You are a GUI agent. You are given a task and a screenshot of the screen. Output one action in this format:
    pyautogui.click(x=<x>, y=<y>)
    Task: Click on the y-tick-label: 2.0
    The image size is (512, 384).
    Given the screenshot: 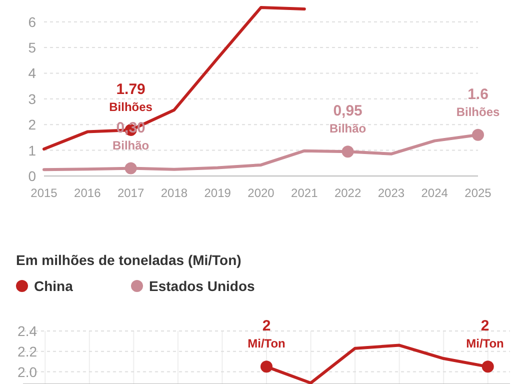 What is the action you would take?
    pyautogui.click(x=28, y=372)
    